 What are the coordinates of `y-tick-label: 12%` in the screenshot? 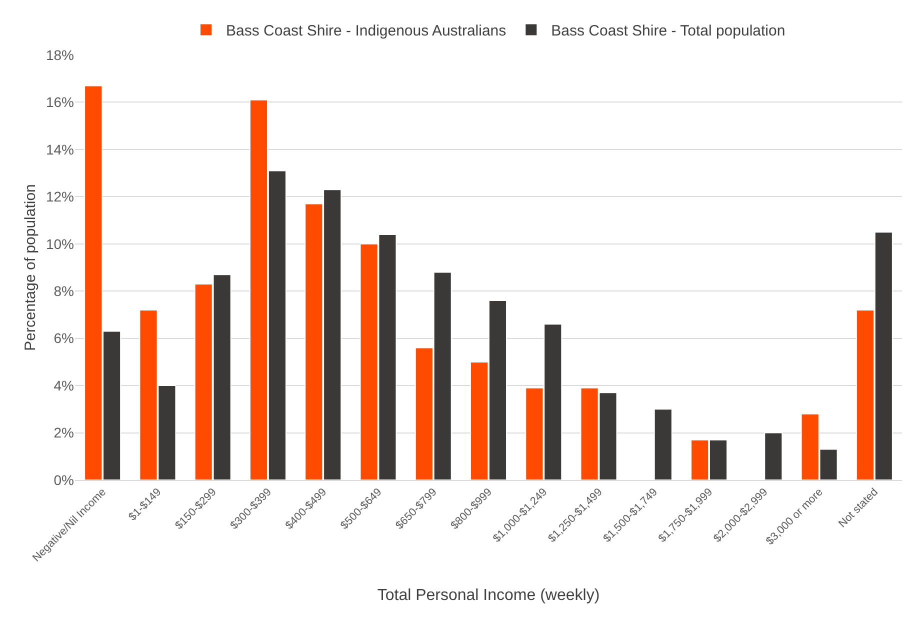 It's located at (60, 196).